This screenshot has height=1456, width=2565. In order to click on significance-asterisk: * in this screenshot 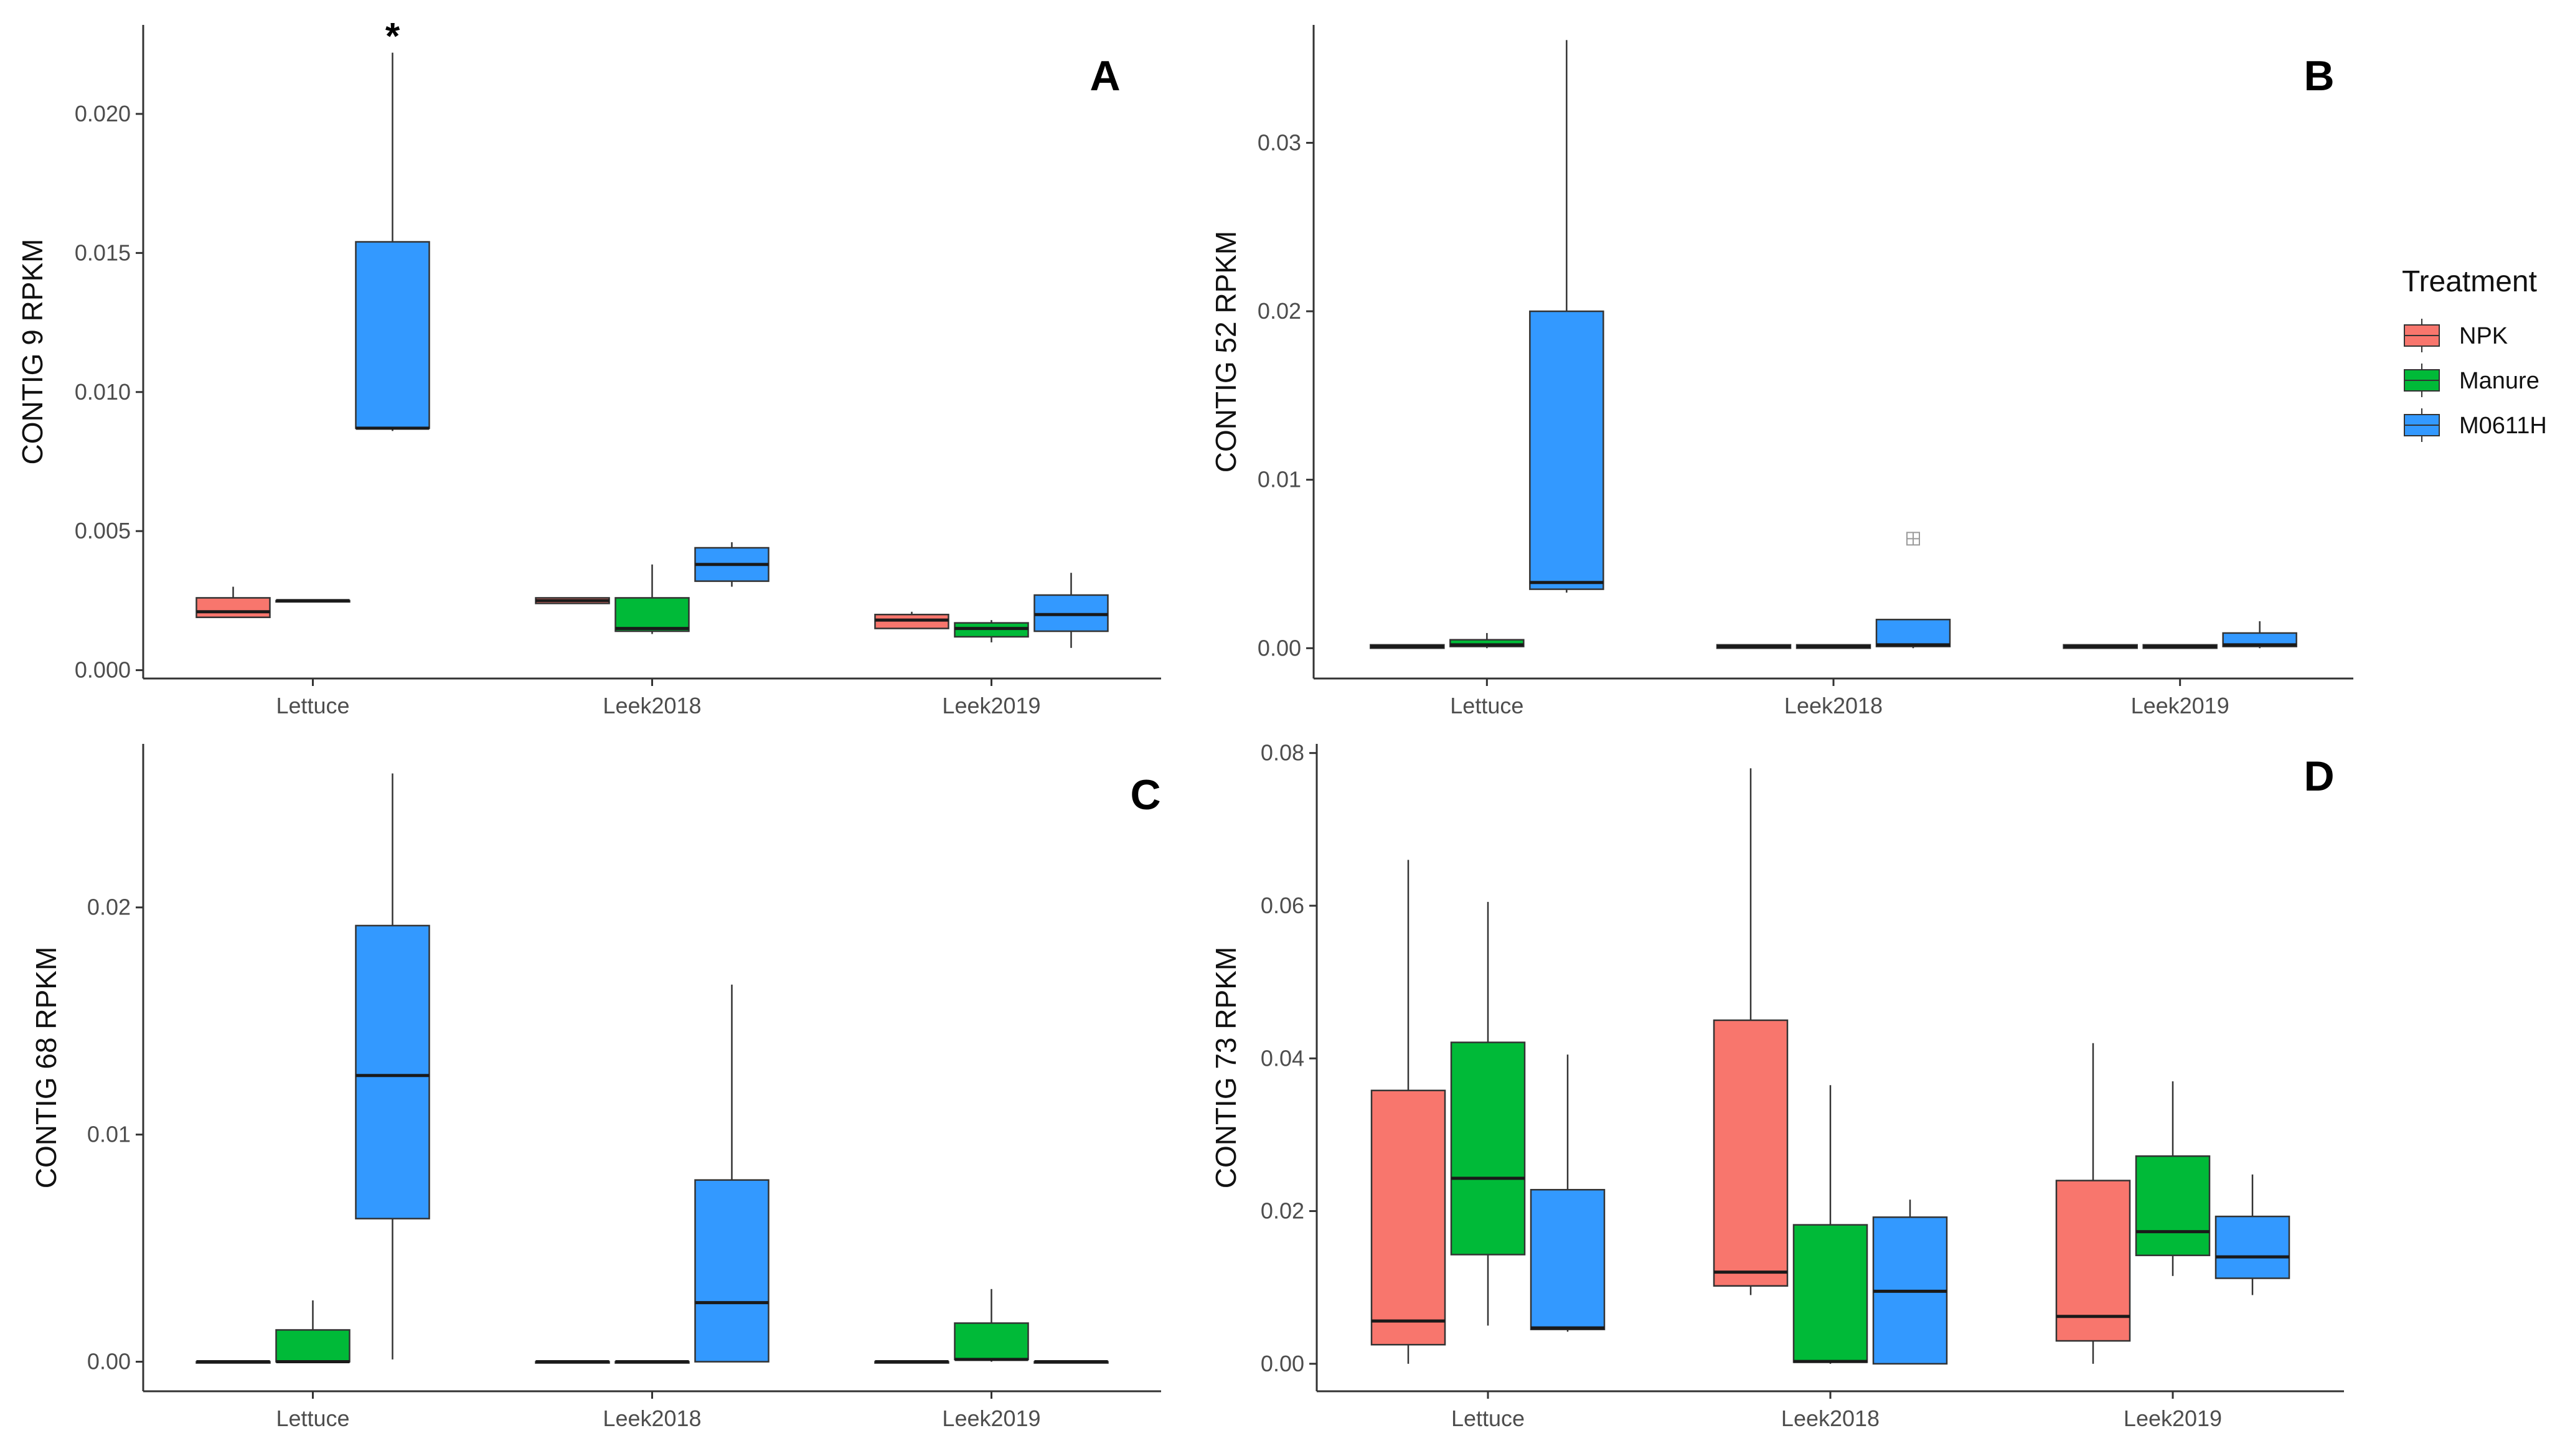, I will do `click(392, 36)`.